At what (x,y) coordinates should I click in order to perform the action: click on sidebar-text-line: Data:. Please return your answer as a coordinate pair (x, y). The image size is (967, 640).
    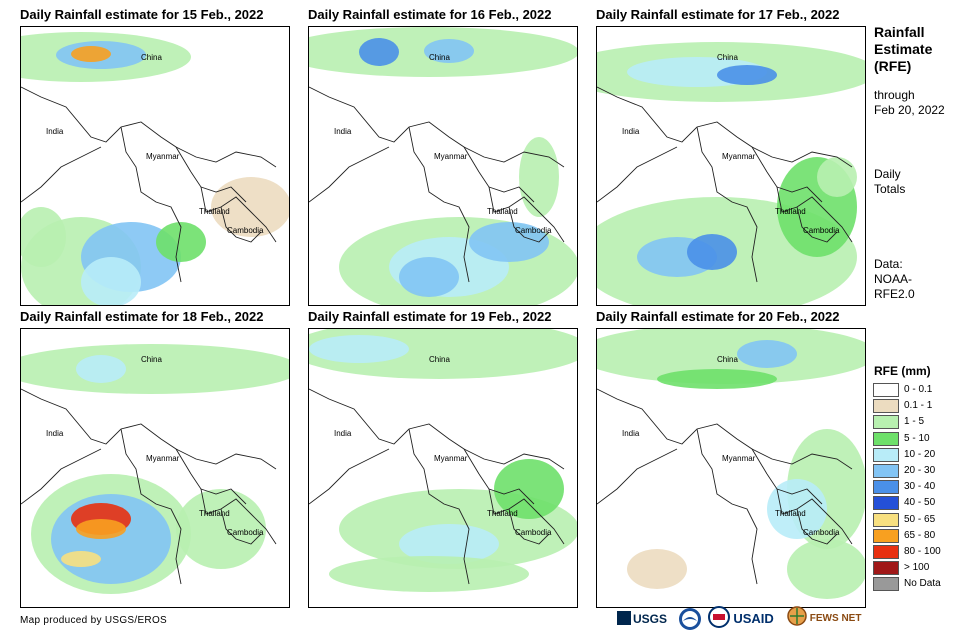
    Looking at the image, I should click on (888, 264).